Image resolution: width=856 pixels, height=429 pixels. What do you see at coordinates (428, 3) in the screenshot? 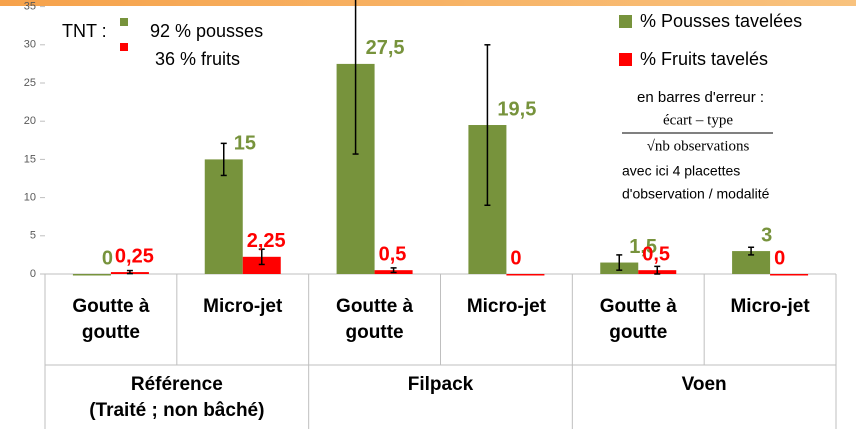
I see `banner` at bounding box center [428, 3].